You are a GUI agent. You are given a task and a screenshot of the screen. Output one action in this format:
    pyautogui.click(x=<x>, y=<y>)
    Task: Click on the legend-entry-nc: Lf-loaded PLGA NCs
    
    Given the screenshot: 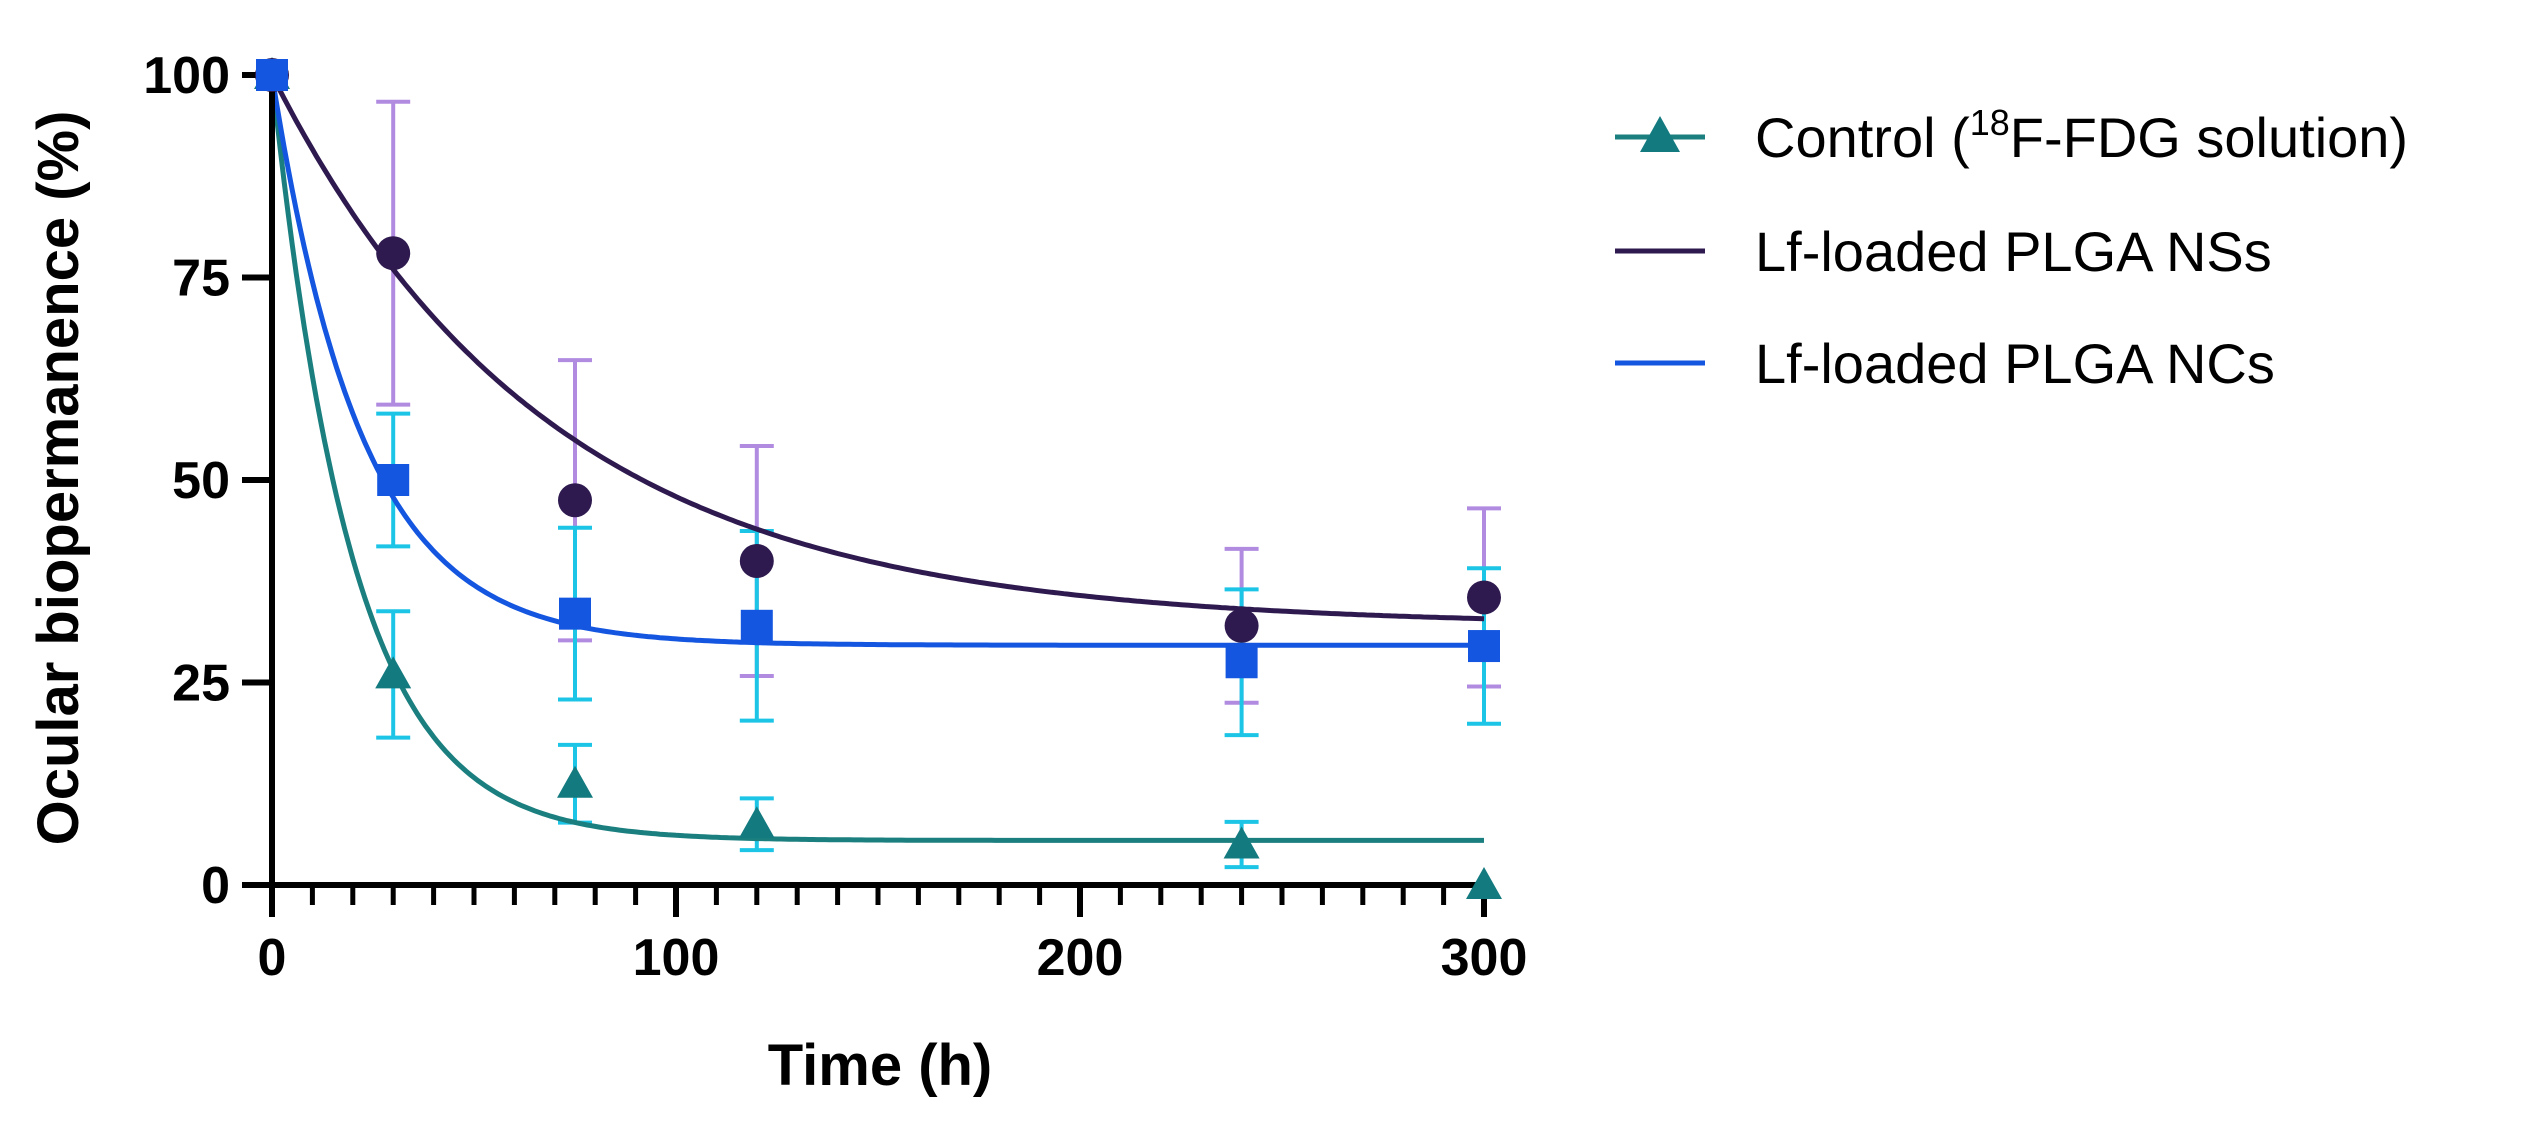 What is the action you would take?
    pyautogui.click(x=1945, y=363)
    